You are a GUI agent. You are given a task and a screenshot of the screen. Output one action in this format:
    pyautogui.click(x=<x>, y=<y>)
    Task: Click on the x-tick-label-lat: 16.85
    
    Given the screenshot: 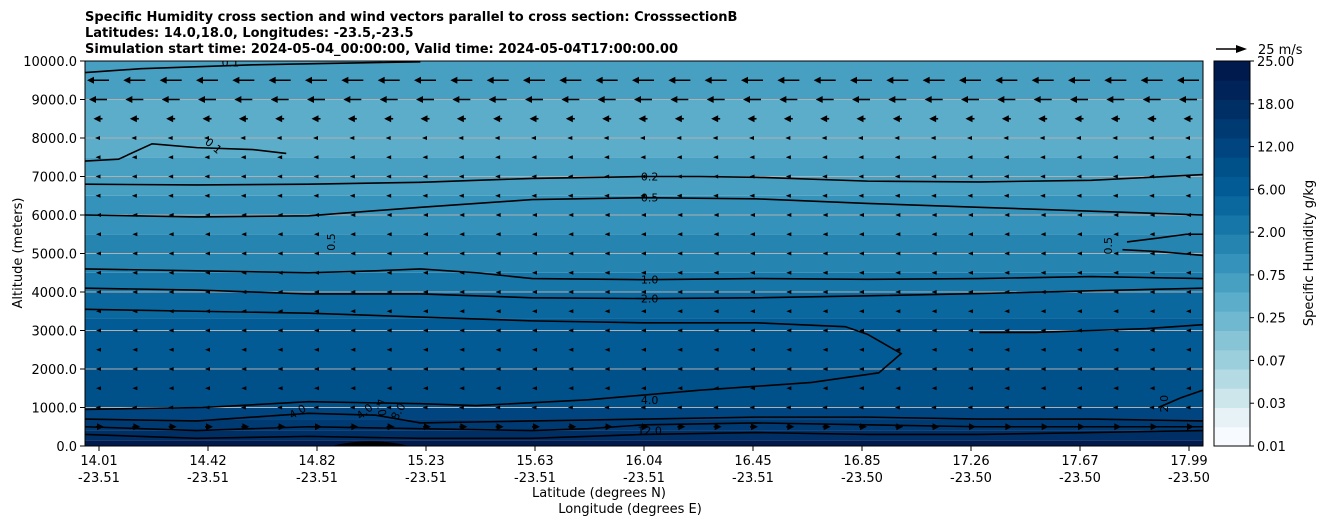 What is the action you would take?
    pyautogui.click(x=861, y=461)
    